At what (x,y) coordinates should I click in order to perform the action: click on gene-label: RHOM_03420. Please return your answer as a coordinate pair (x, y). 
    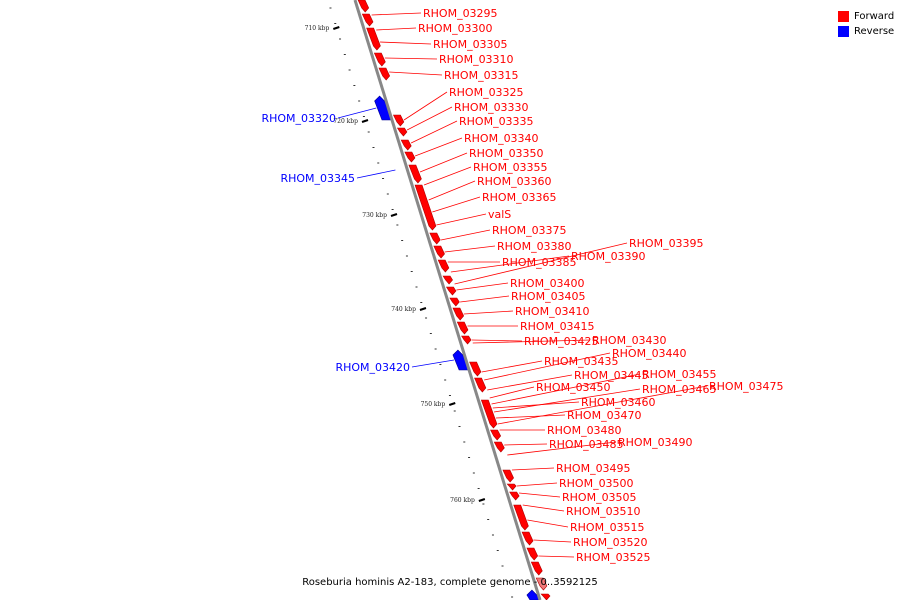
    Looking at the image, I should click on (372, 367).